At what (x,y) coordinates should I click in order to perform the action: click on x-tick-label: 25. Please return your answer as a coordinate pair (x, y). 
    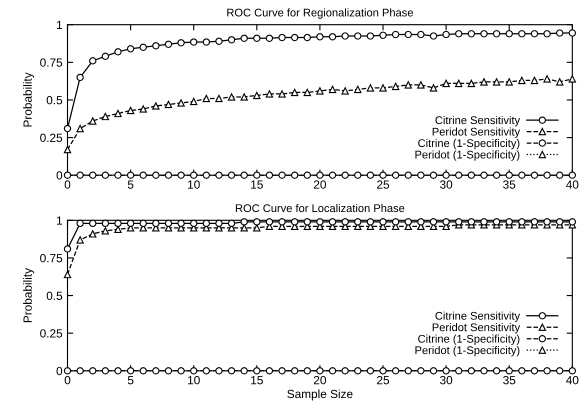
    Looking at the image, I should click on (383, 380).